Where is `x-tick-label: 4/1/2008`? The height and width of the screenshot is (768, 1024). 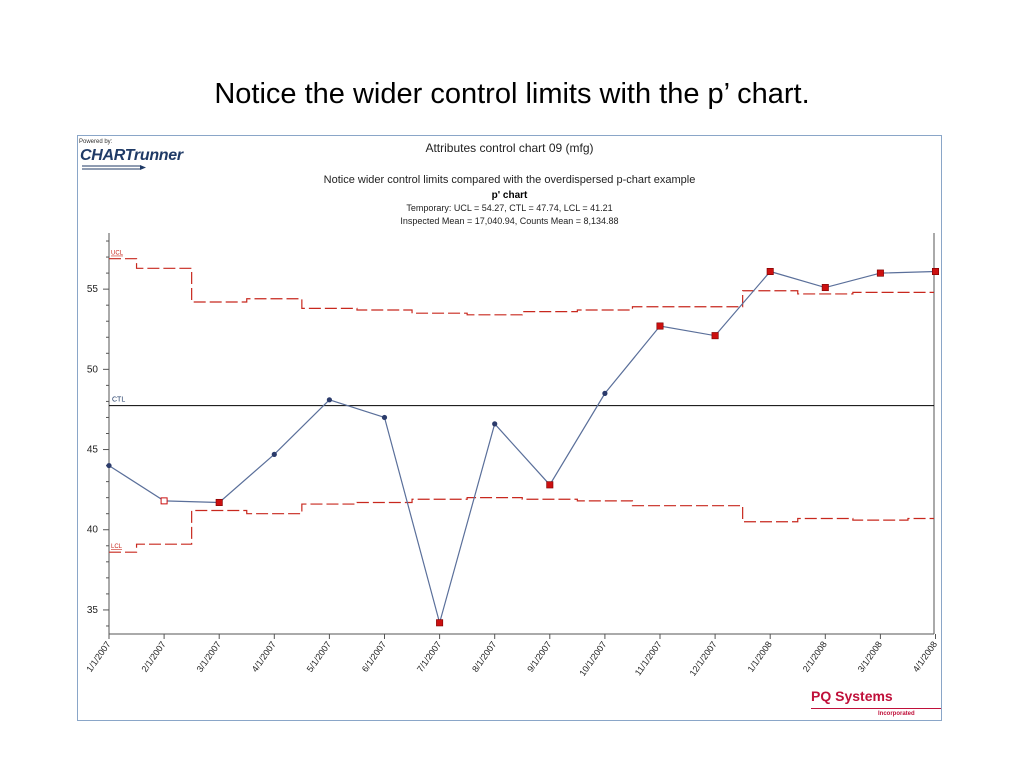
x-tick-label: 4/1/2008 is located at coordinates (925, 656).